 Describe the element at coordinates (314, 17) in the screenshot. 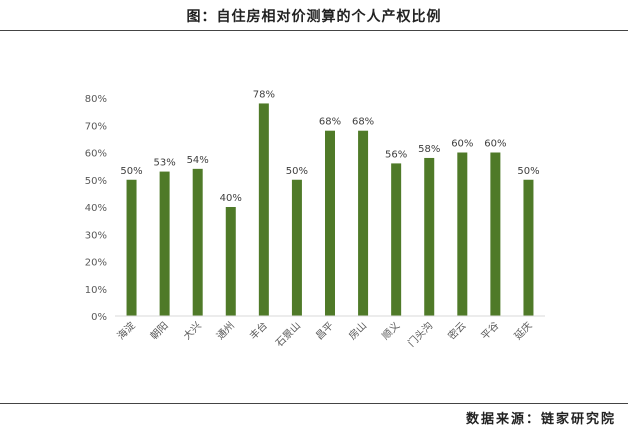

I see `chart-title: 图：自住房相对价测算的个人产权比例` at that location.